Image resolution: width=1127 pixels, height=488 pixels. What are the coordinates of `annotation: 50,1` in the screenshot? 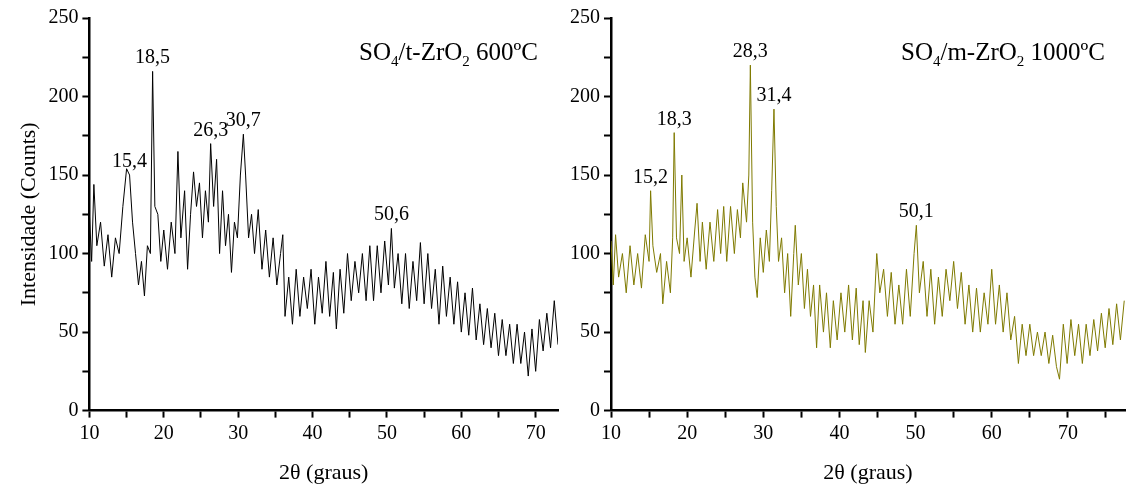 It's located at (916, 210).